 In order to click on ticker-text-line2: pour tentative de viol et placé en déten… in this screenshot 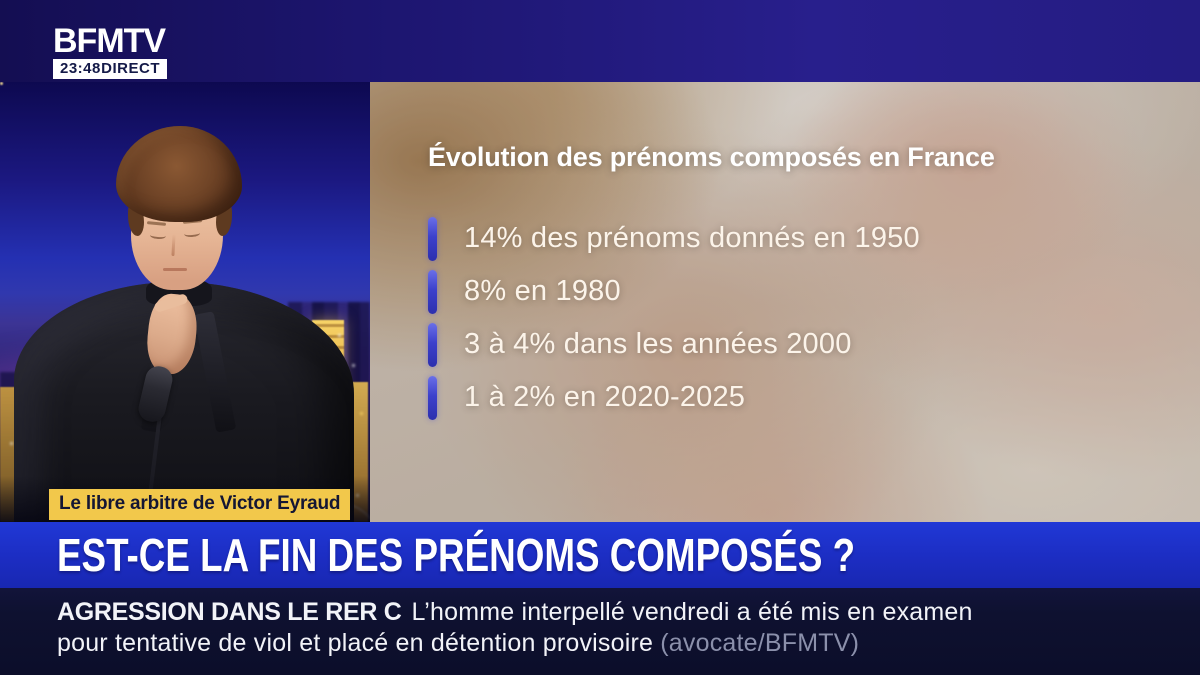, I will do `click(355, 643)`.